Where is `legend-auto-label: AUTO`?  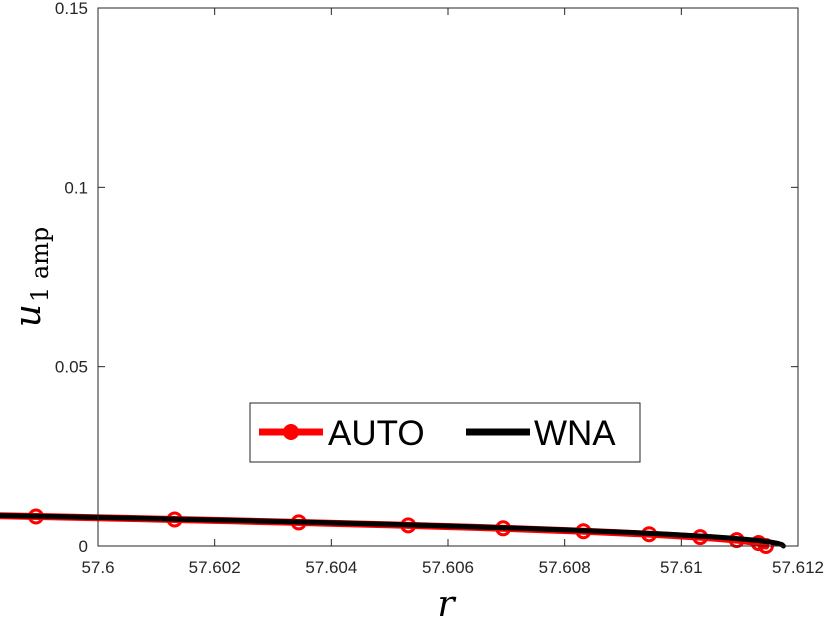
legend-auto-label: AUTO is located at coordinates (376, 433).